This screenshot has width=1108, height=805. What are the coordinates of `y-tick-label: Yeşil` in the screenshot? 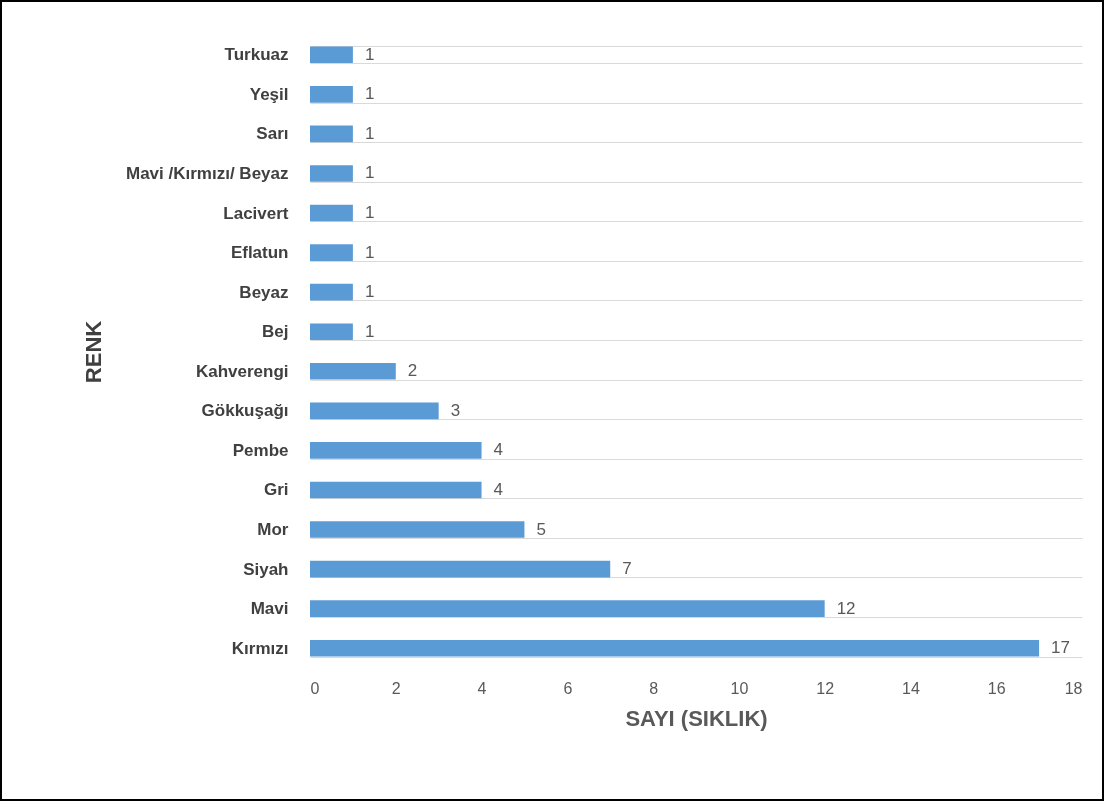 It's located at (269, 94).